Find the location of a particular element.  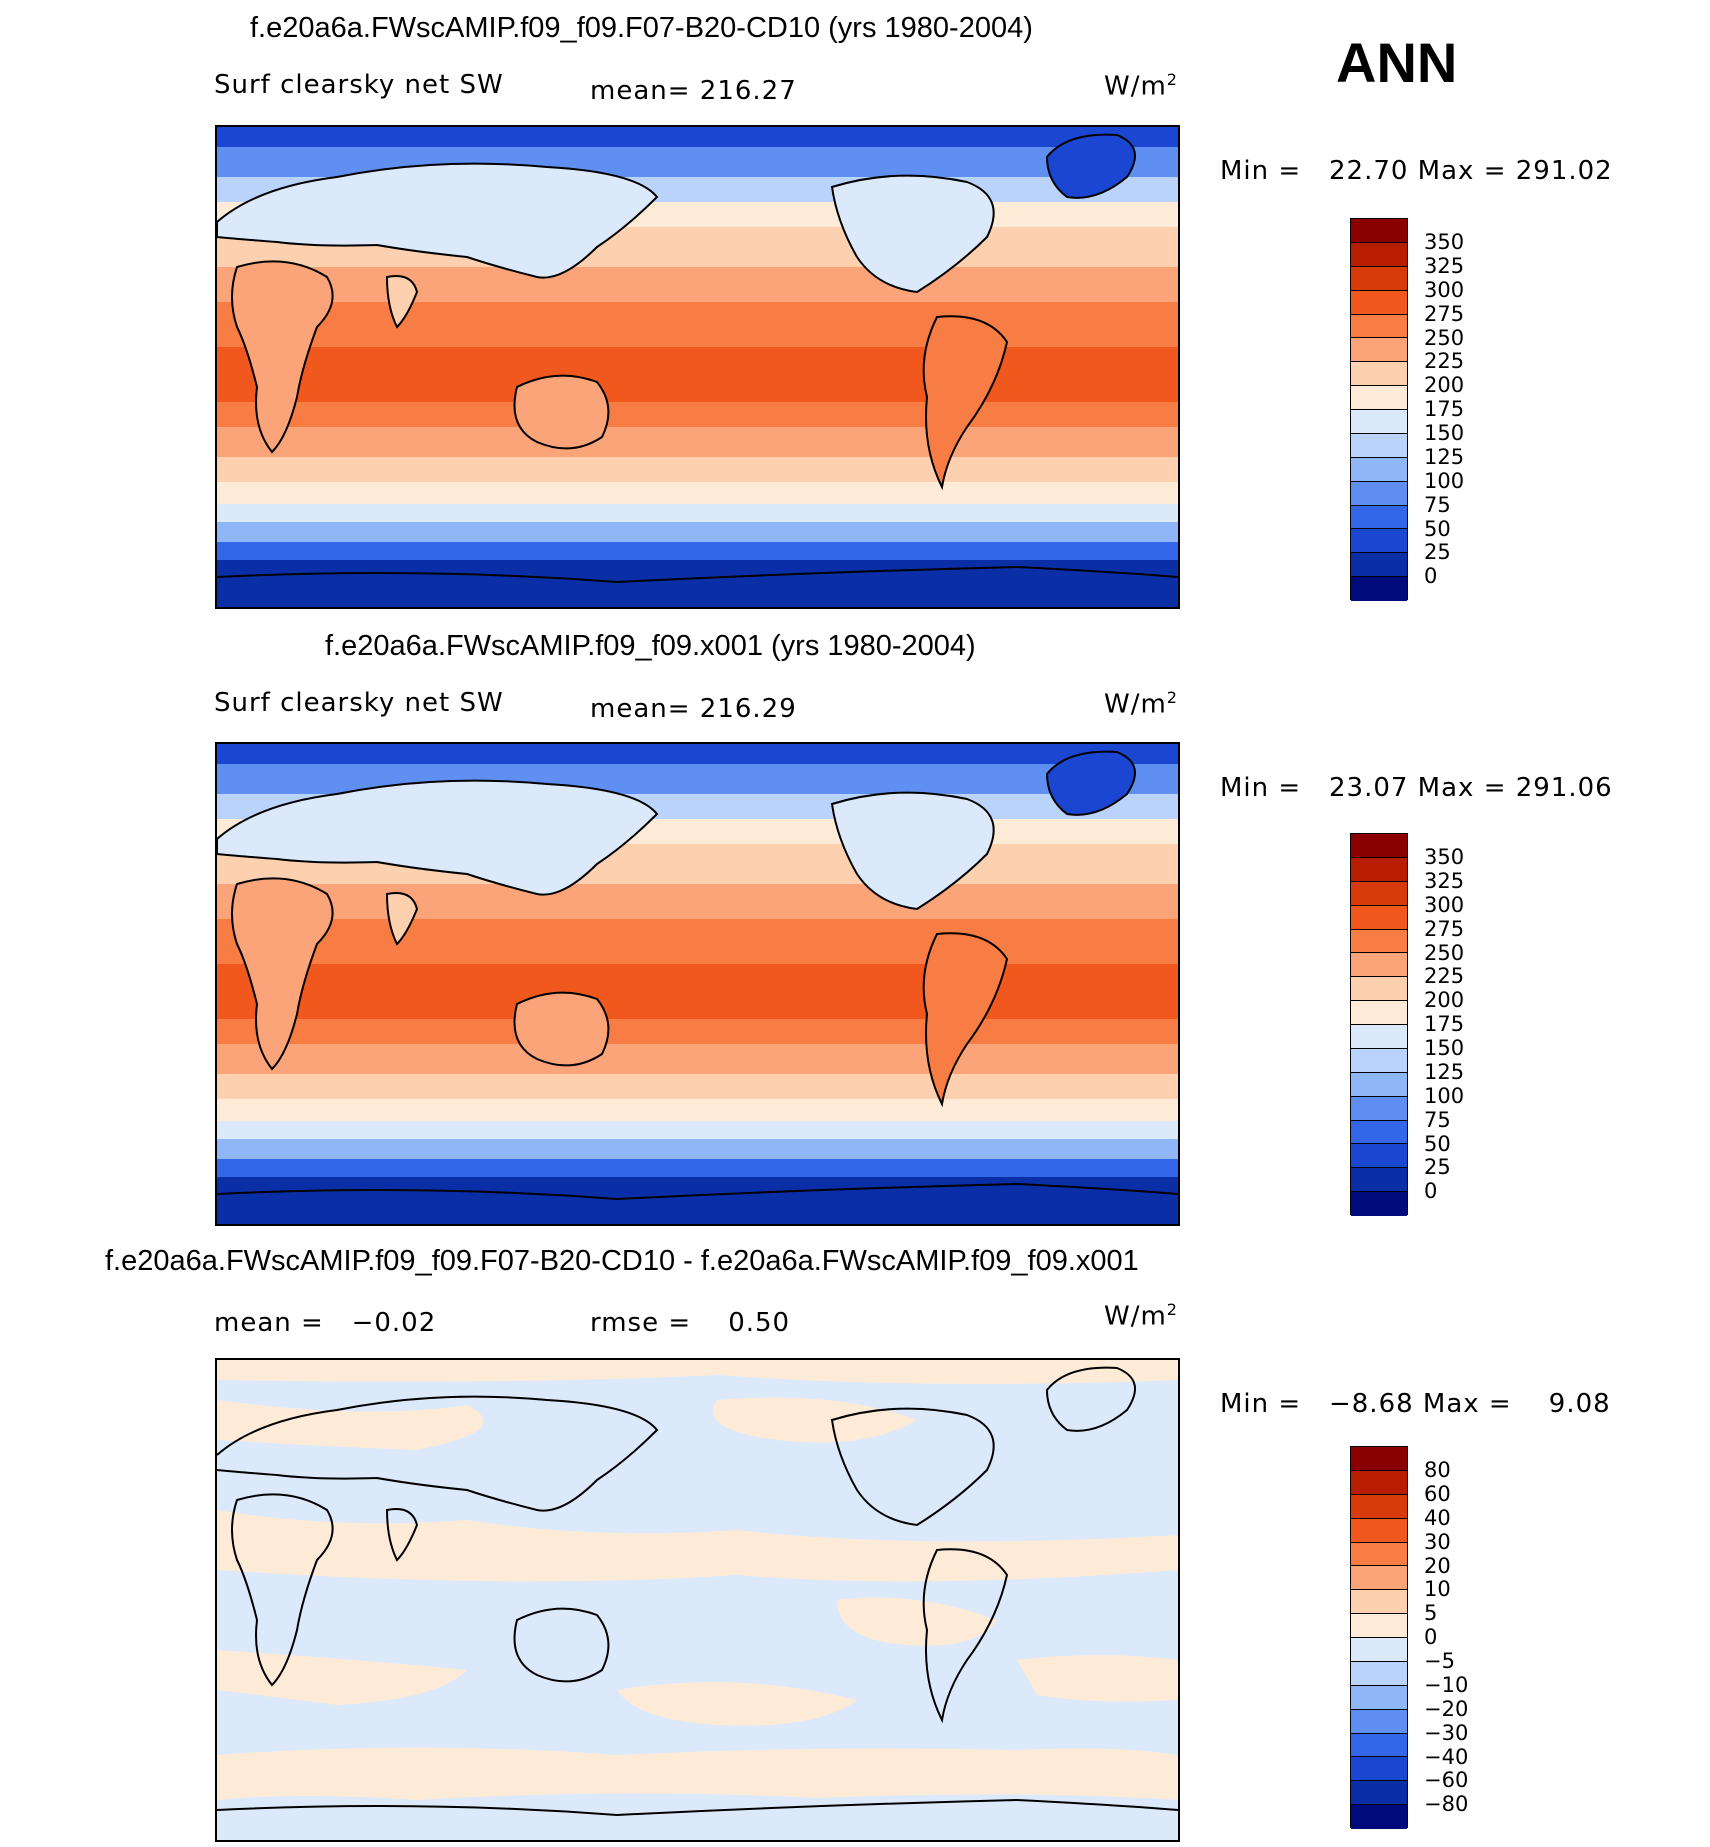

panel3-minmax: Min = −8.68 Max = 9.08 is located at coordinates (1415, 1404).